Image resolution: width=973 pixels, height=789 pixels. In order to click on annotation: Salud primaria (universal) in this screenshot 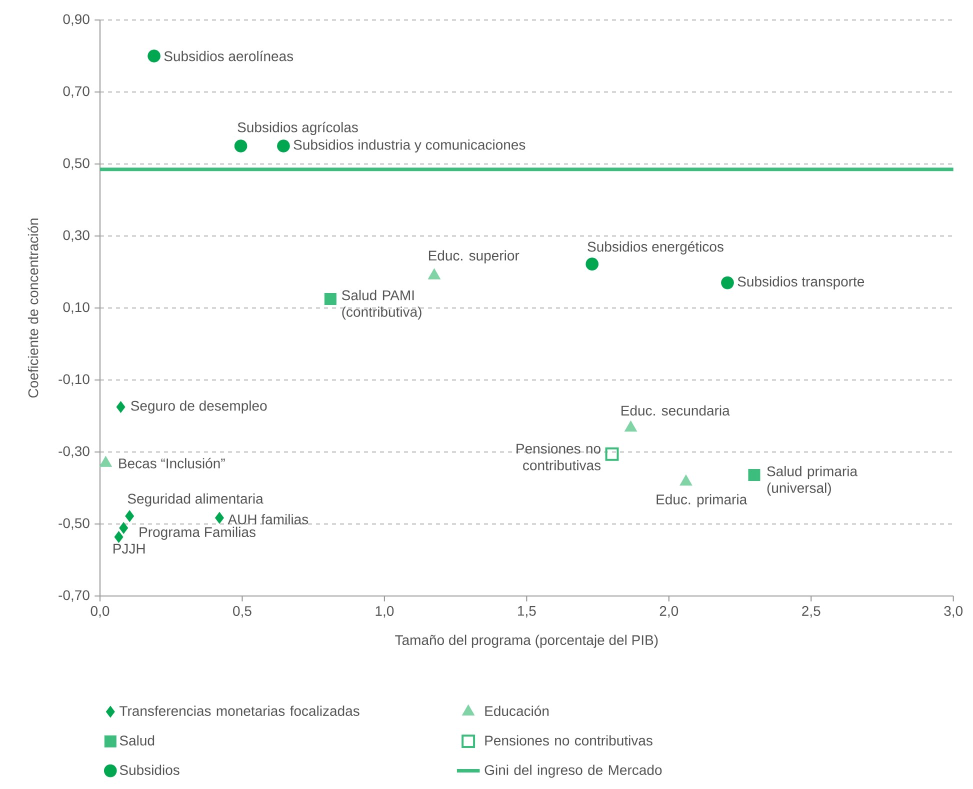, I will do `click(812, 481)`.